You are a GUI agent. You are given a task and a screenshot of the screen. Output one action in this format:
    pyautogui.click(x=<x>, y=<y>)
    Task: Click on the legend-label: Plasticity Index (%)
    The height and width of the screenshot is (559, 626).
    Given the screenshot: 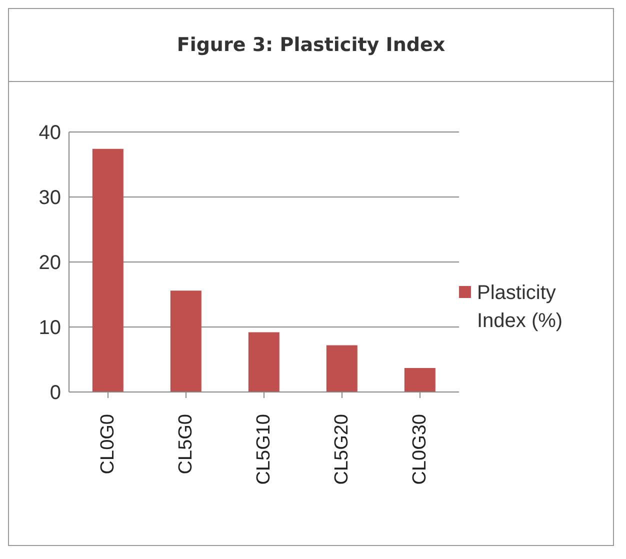 What is the action you would take?
    pyautogui.click(x=520, y=307)
    